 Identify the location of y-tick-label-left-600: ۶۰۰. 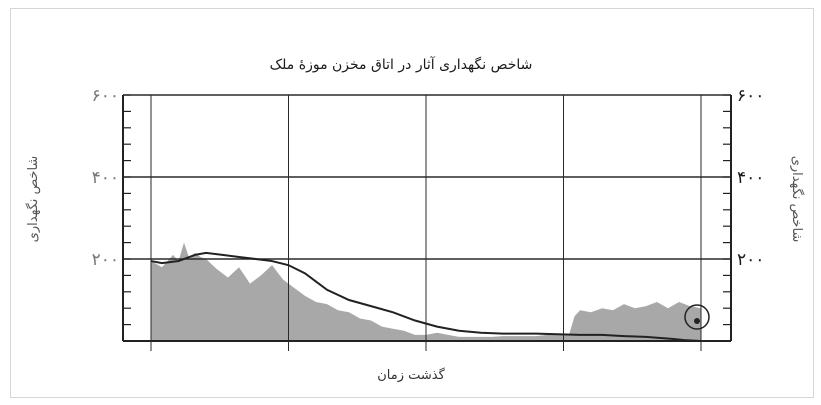
(105, 96).